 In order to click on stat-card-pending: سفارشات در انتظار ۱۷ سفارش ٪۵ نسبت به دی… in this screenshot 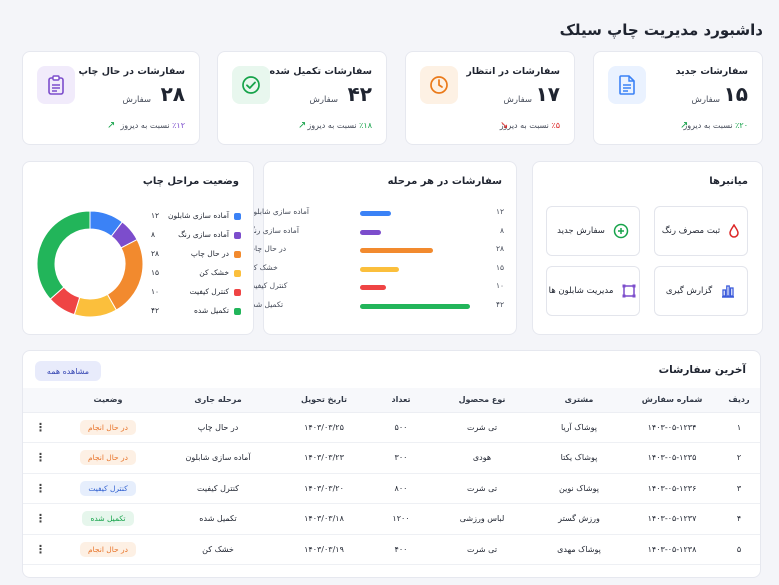, I will do `click(490, 98)`.